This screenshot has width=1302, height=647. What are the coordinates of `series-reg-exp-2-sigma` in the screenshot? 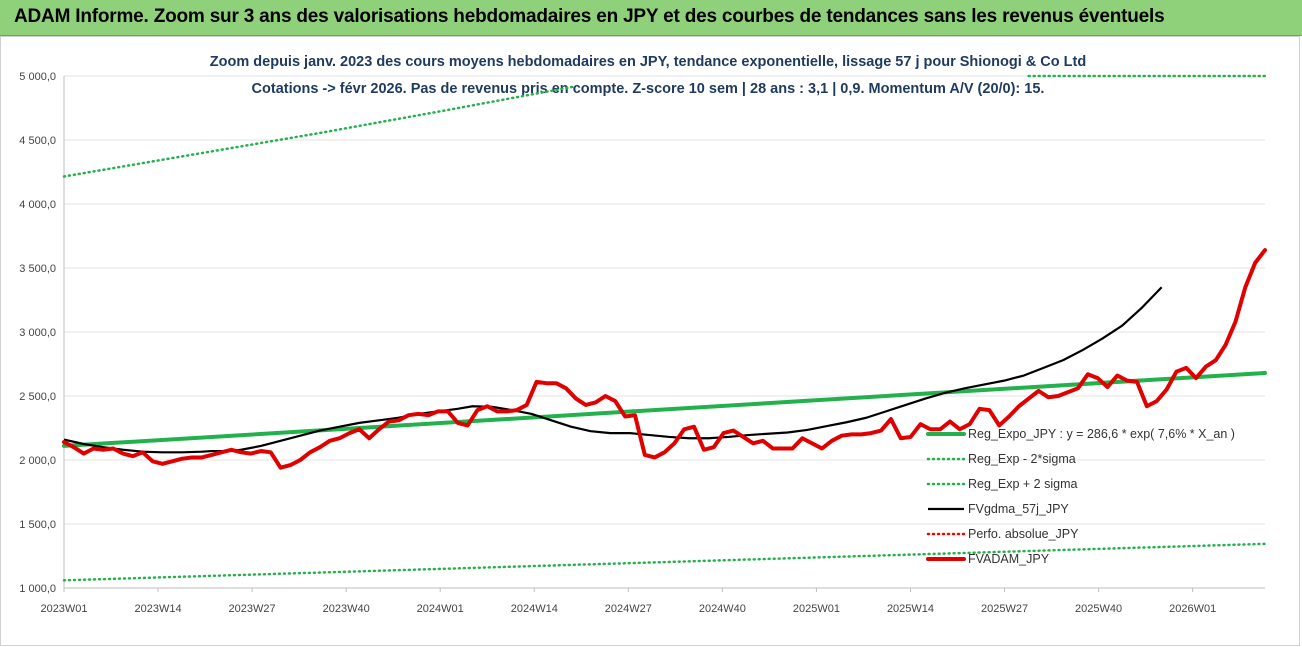 It's located at (664, 562).